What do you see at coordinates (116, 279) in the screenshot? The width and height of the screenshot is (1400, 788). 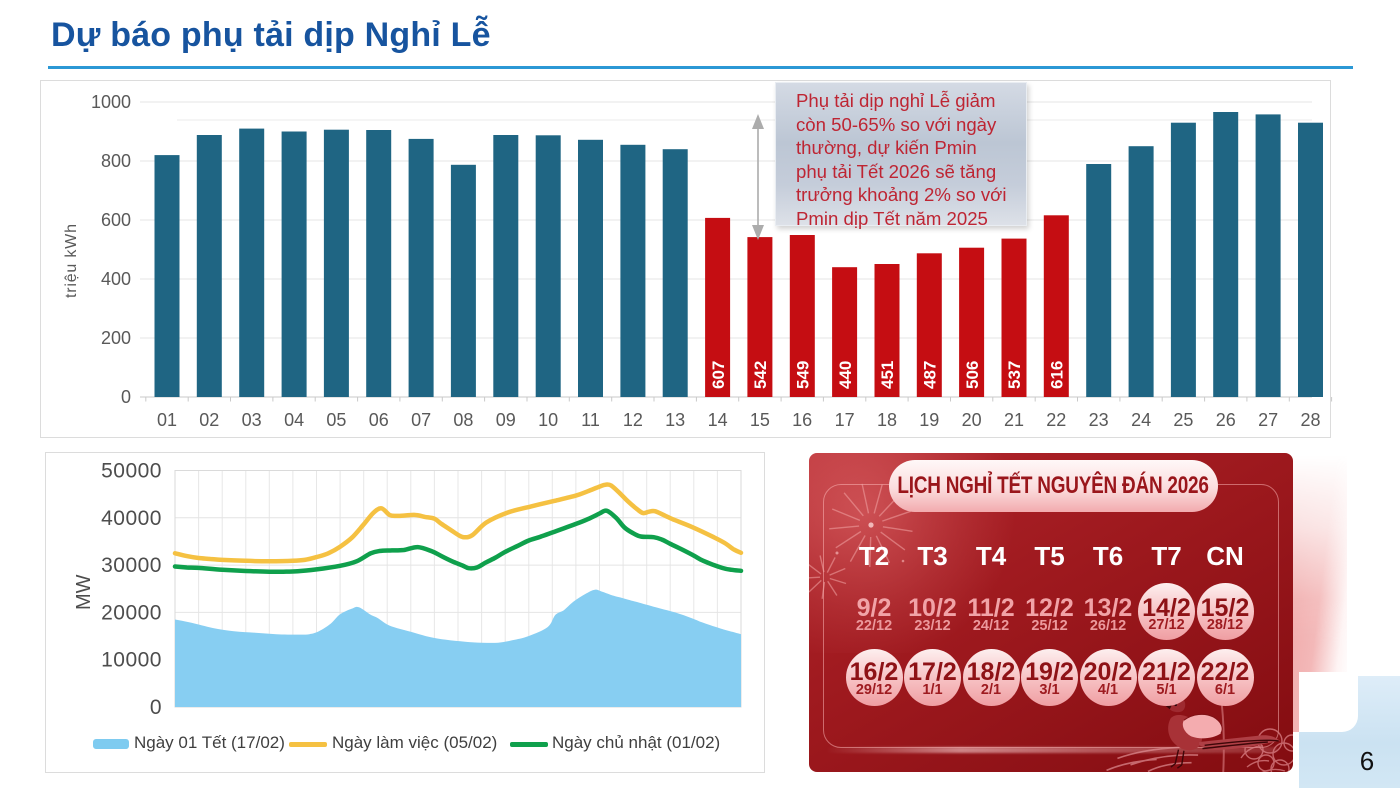 I see `svg-text: 400` at bounding box center [116, 279].